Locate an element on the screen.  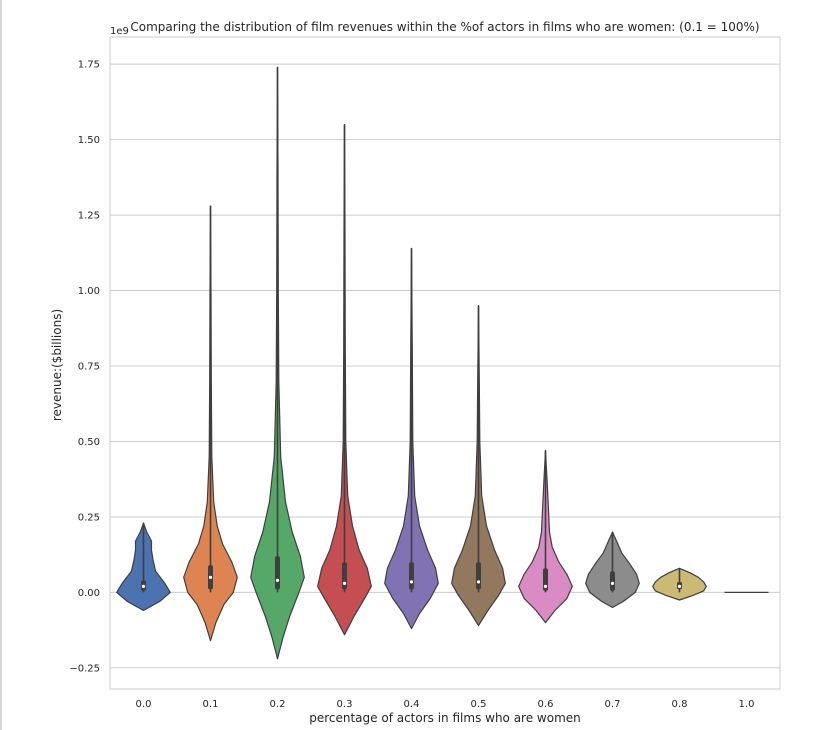
y-axis-ticks: −0.25 0.00 0.25 0.50 0.75 1.00 1.25 1.50 1.75 is located at coordinates (84, 367).